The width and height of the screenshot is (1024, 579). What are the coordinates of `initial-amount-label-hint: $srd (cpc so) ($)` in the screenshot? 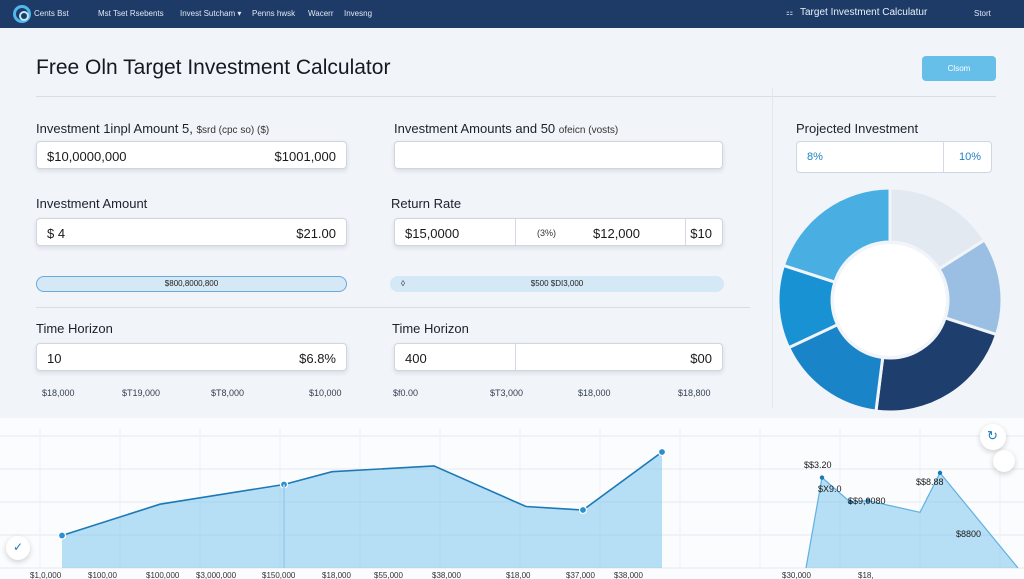 It's located at (233, 130).